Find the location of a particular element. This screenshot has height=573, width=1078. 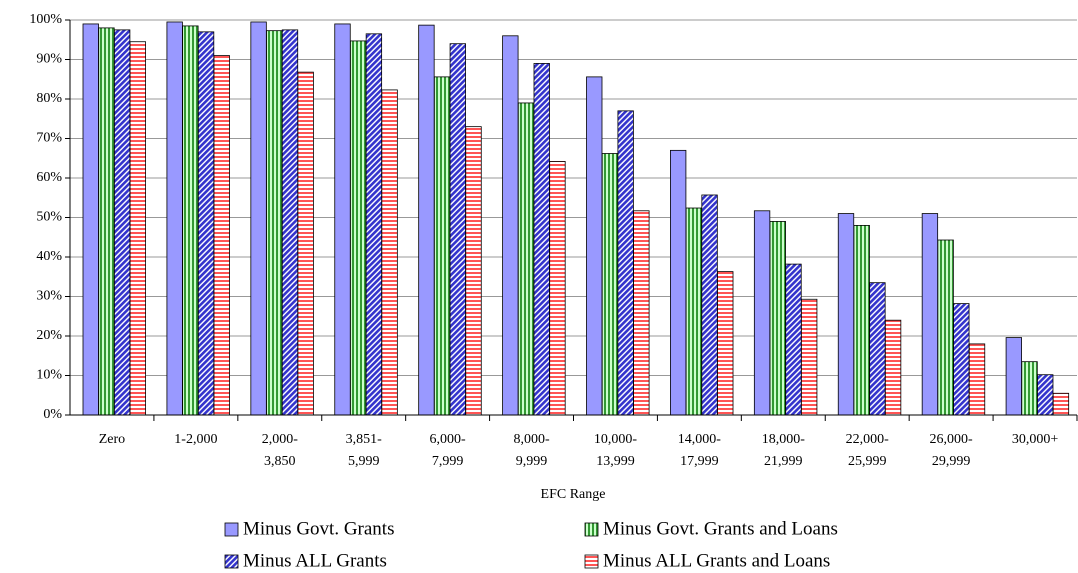

y-tick-label: 100% is located at coordinates (45, 19).